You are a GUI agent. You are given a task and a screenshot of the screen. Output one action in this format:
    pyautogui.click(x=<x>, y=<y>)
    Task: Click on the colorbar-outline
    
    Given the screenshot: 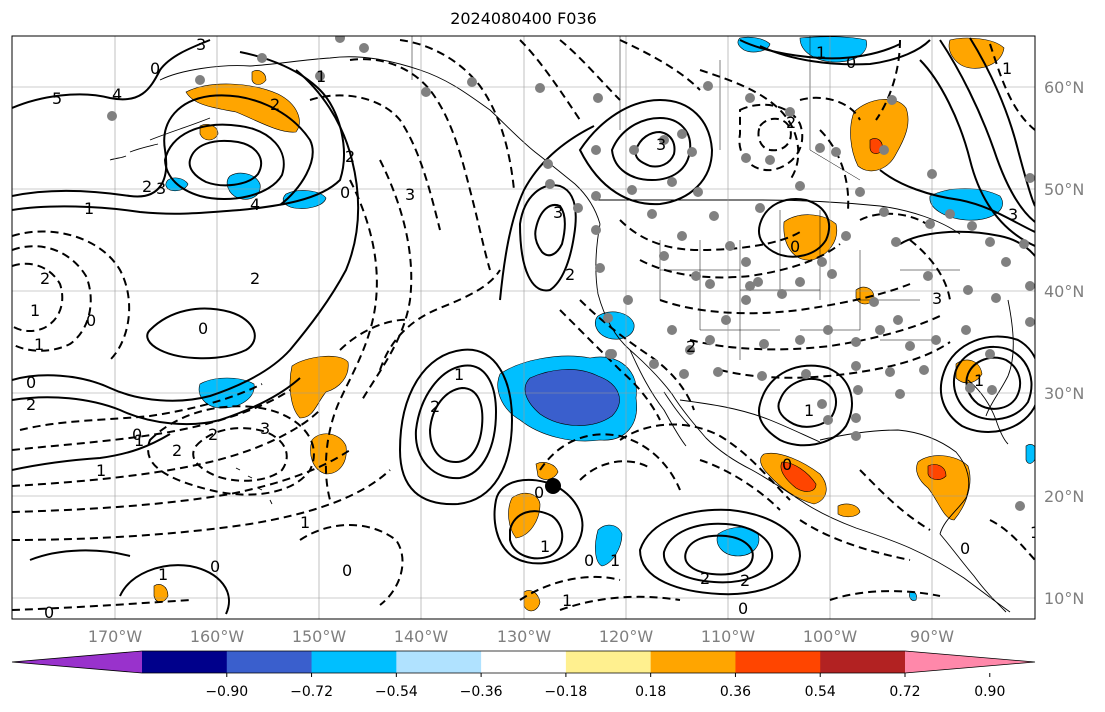 What is the action you would take?
    pyautogui.click(x=523, y=662)
    